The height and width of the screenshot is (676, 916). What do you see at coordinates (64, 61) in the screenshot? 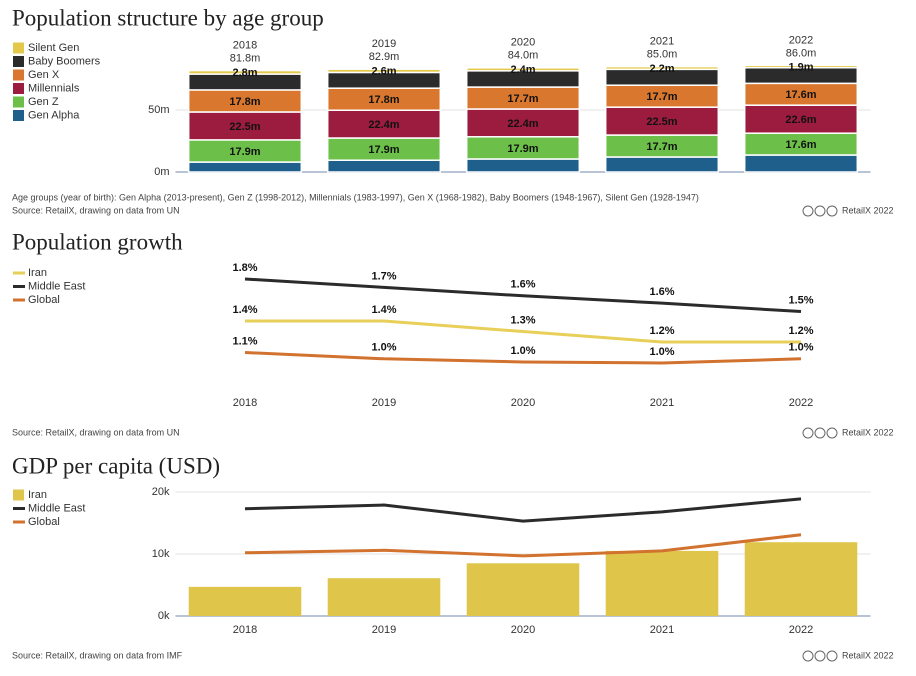
I see `legend-label: Baby Boomers` at bounding box center [64, 61].